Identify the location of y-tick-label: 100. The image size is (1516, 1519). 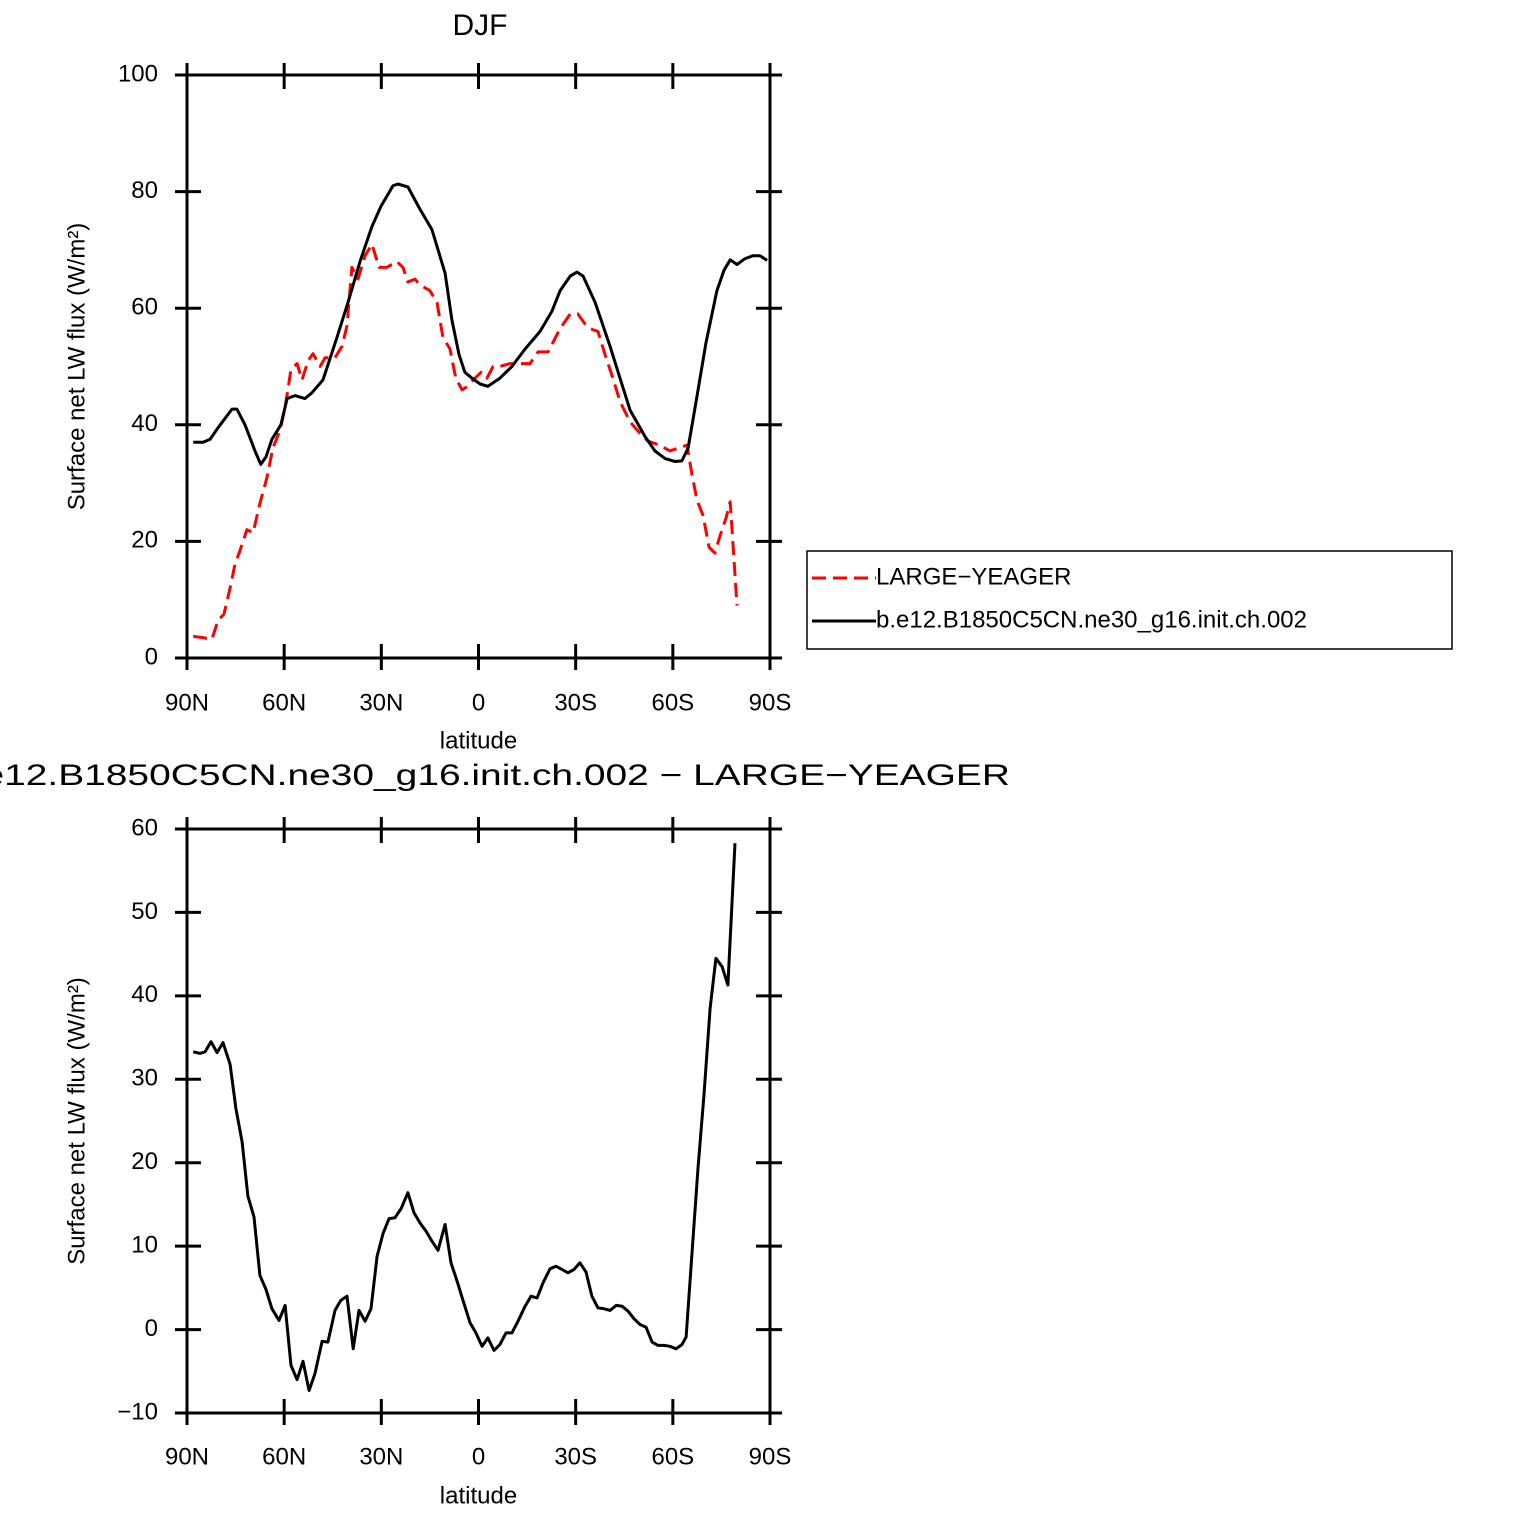
(138, 73).